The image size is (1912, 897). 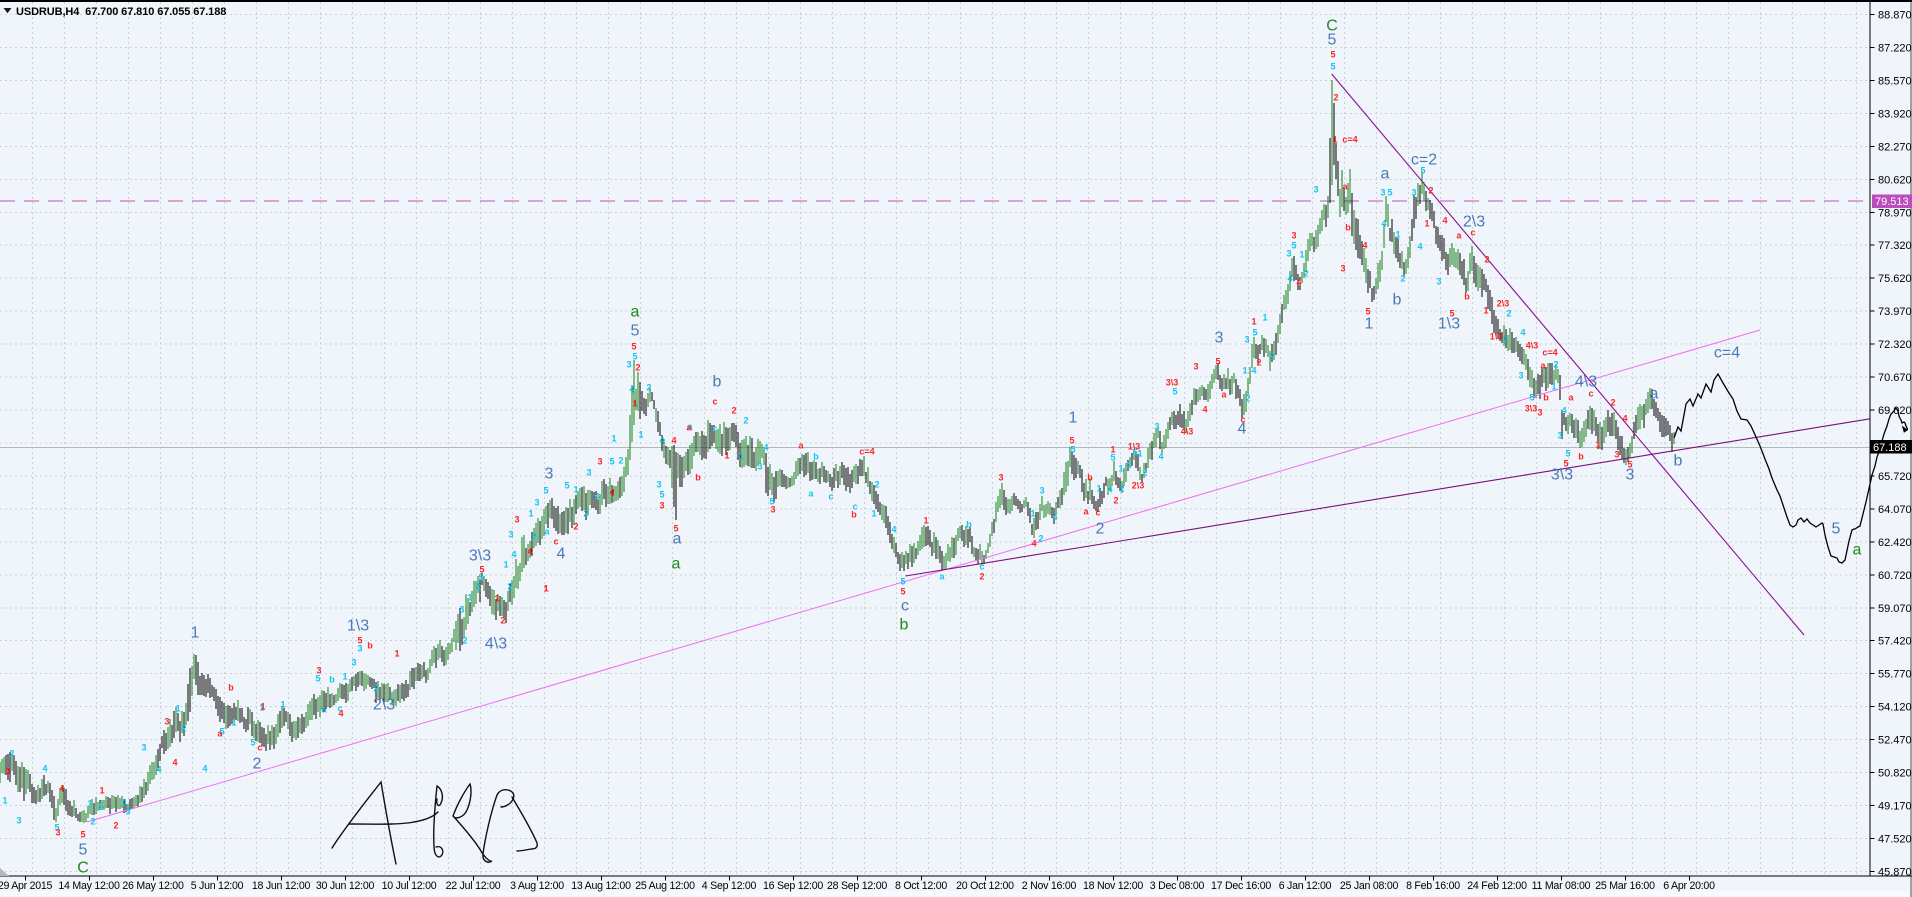 What do you see at coordinates (1497, 886) in the screenshot?
I see `svg-text: 24 Feb 12:00` at bounding box center [1497, 886].